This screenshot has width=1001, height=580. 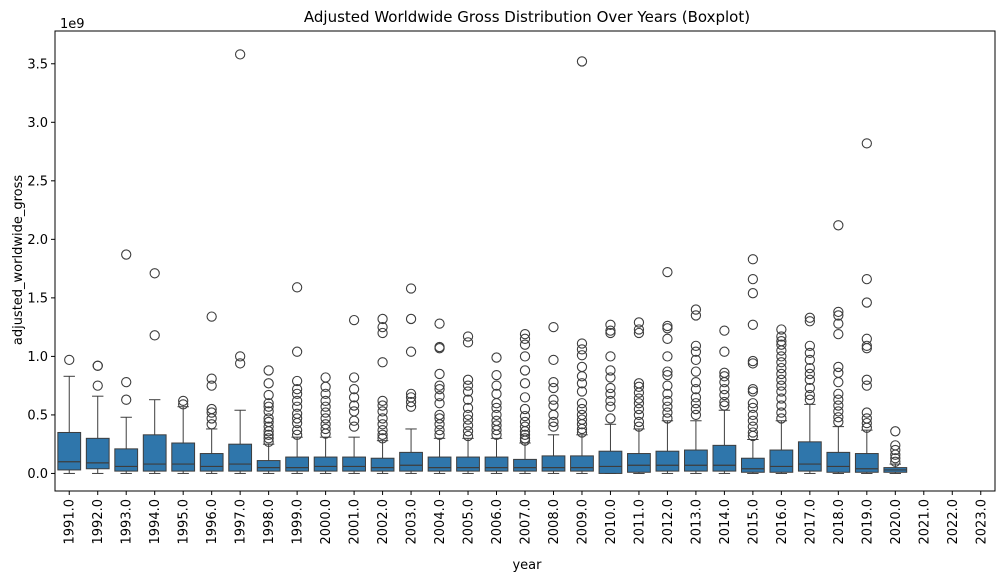 What do you see at coordinates (37, 474) in the screenshot?
I see `y-tick-label: 0.0` at bounding box center [37, 474].